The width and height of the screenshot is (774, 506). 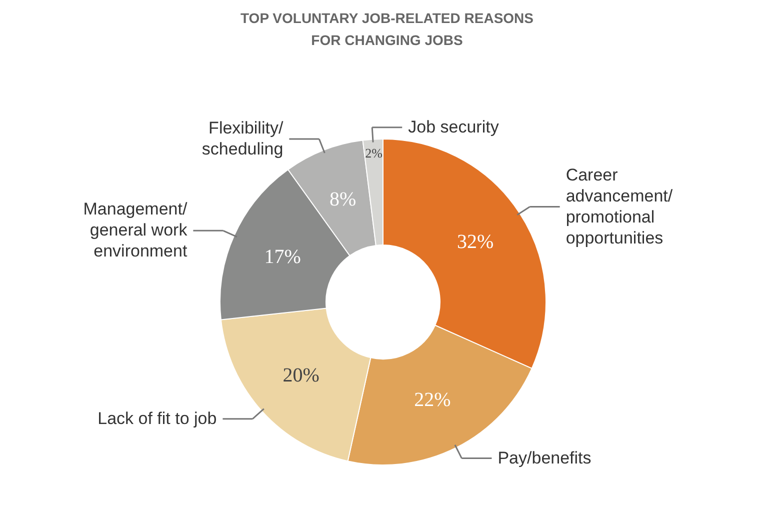 What do you see at coordinates (243, 138) in the screenshot?
I see `slice-label: Flexibility/ scheduling` at bounding box center [243, 138].